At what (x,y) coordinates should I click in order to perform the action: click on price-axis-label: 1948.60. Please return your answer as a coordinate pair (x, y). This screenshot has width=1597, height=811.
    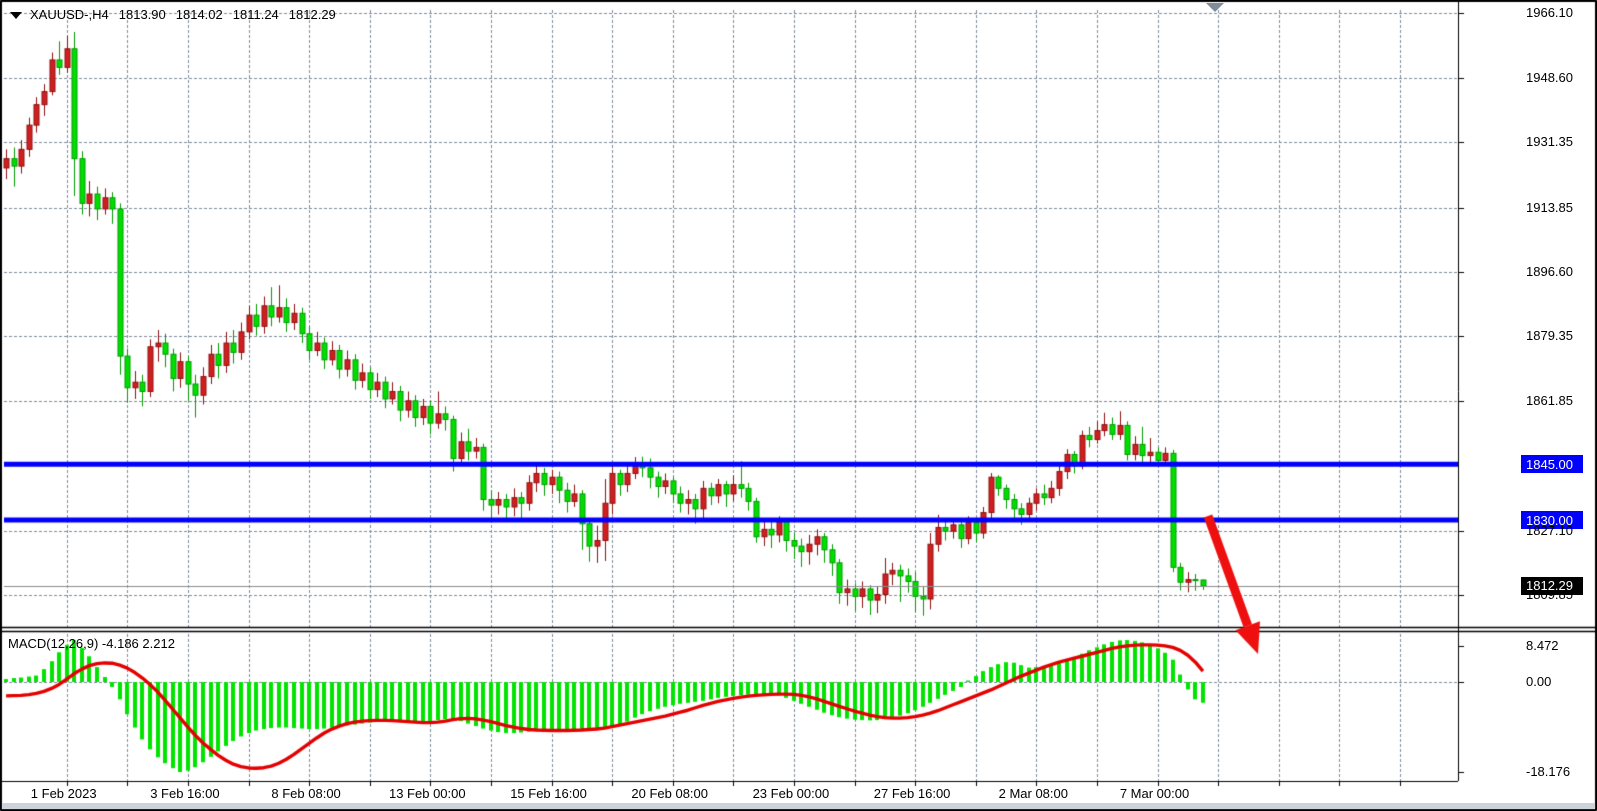
    Looking at the image, I should click on (1549, 78).